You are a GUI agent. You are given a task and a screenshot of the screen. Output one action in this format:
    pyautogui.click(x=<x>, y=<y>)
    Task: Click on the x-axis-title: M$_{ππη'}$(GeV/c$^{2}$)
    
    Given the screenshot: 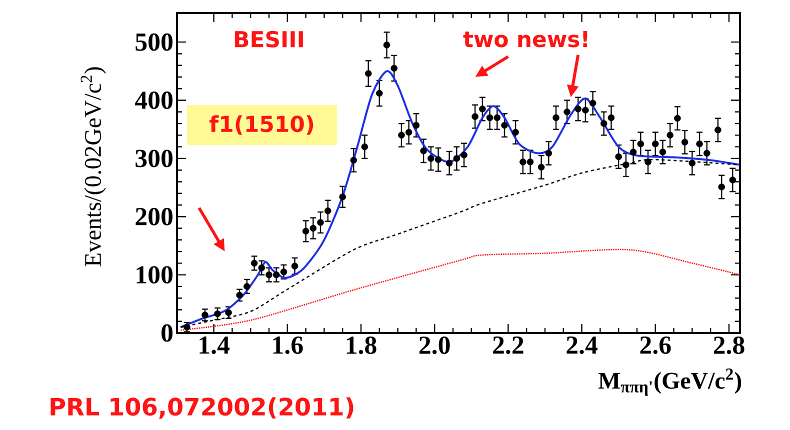 What is the action you would take?
    pyautogui.click(x=670, y=382)
    